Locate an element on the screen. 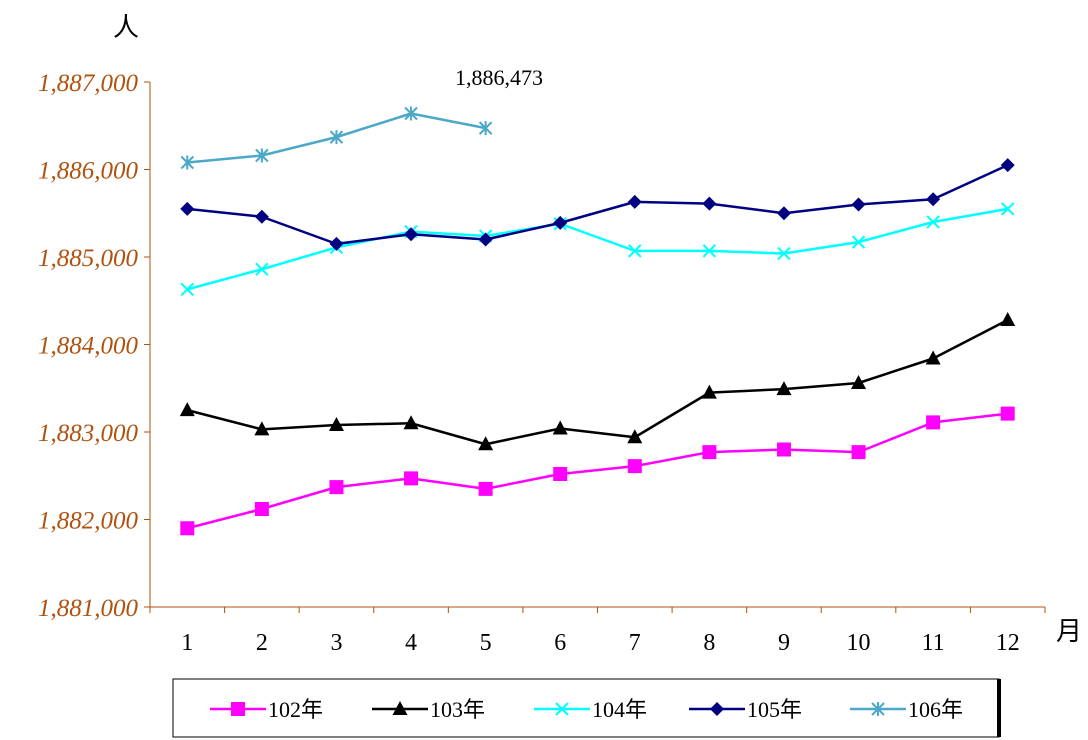  x-tick-label: 9 is located at coordinates (784, 643).